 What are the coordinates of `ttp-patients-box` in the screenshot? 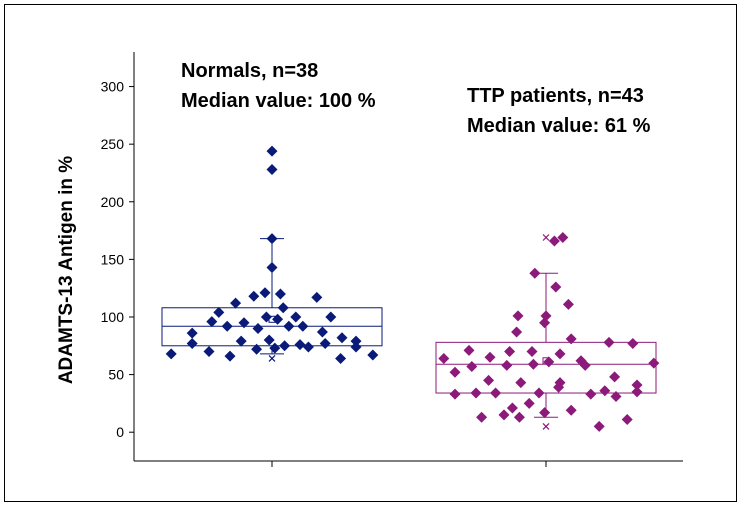 It's located at (546, 332).